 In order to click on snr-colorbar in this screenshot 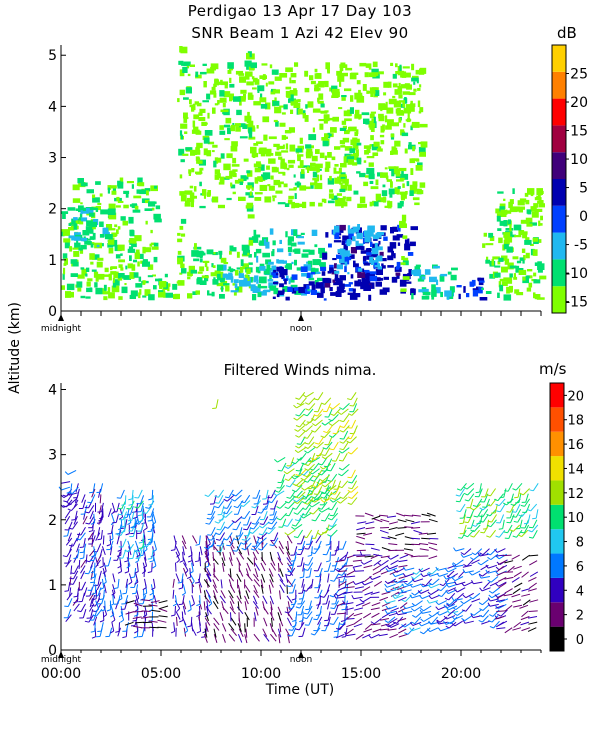, I will do `click(560, 179)`.